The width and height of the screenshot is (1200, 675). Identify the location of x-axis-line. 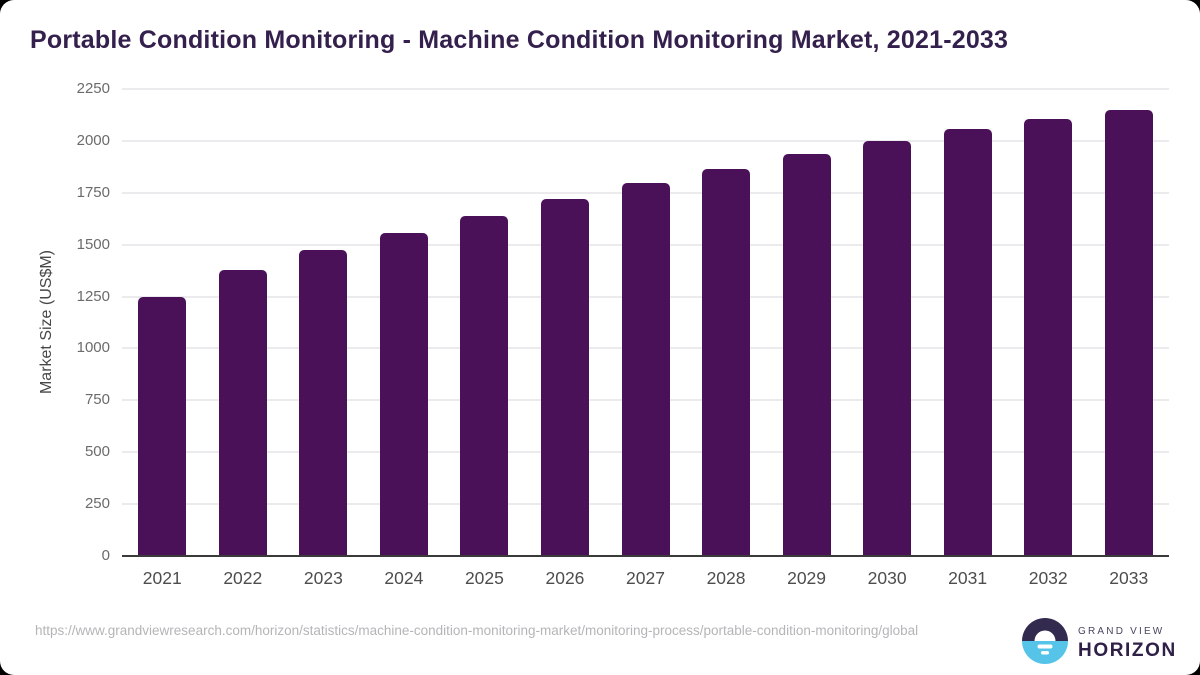
(645, 556).